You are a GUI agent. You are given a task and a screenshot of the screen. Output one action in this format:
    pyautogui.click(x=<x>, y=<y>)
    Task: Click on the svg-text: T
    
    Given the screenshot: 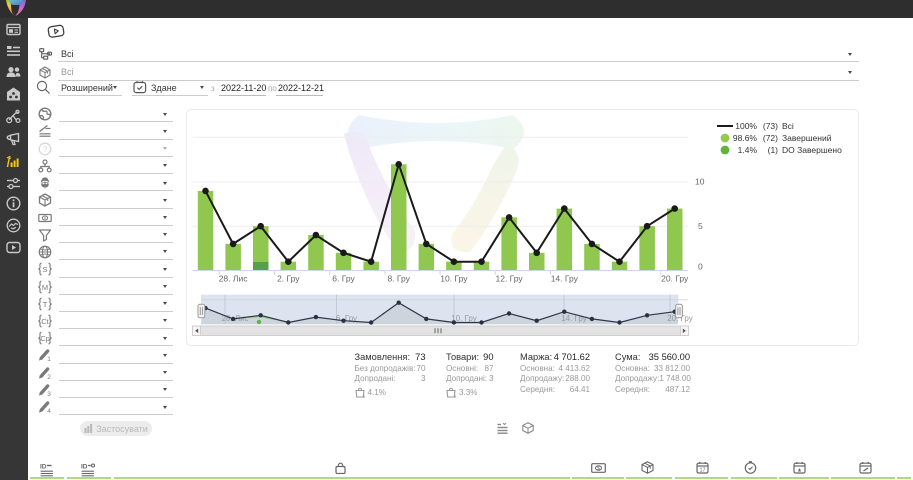 What is the action you would take?
    pyautogui.click(x=45, y=304)
    